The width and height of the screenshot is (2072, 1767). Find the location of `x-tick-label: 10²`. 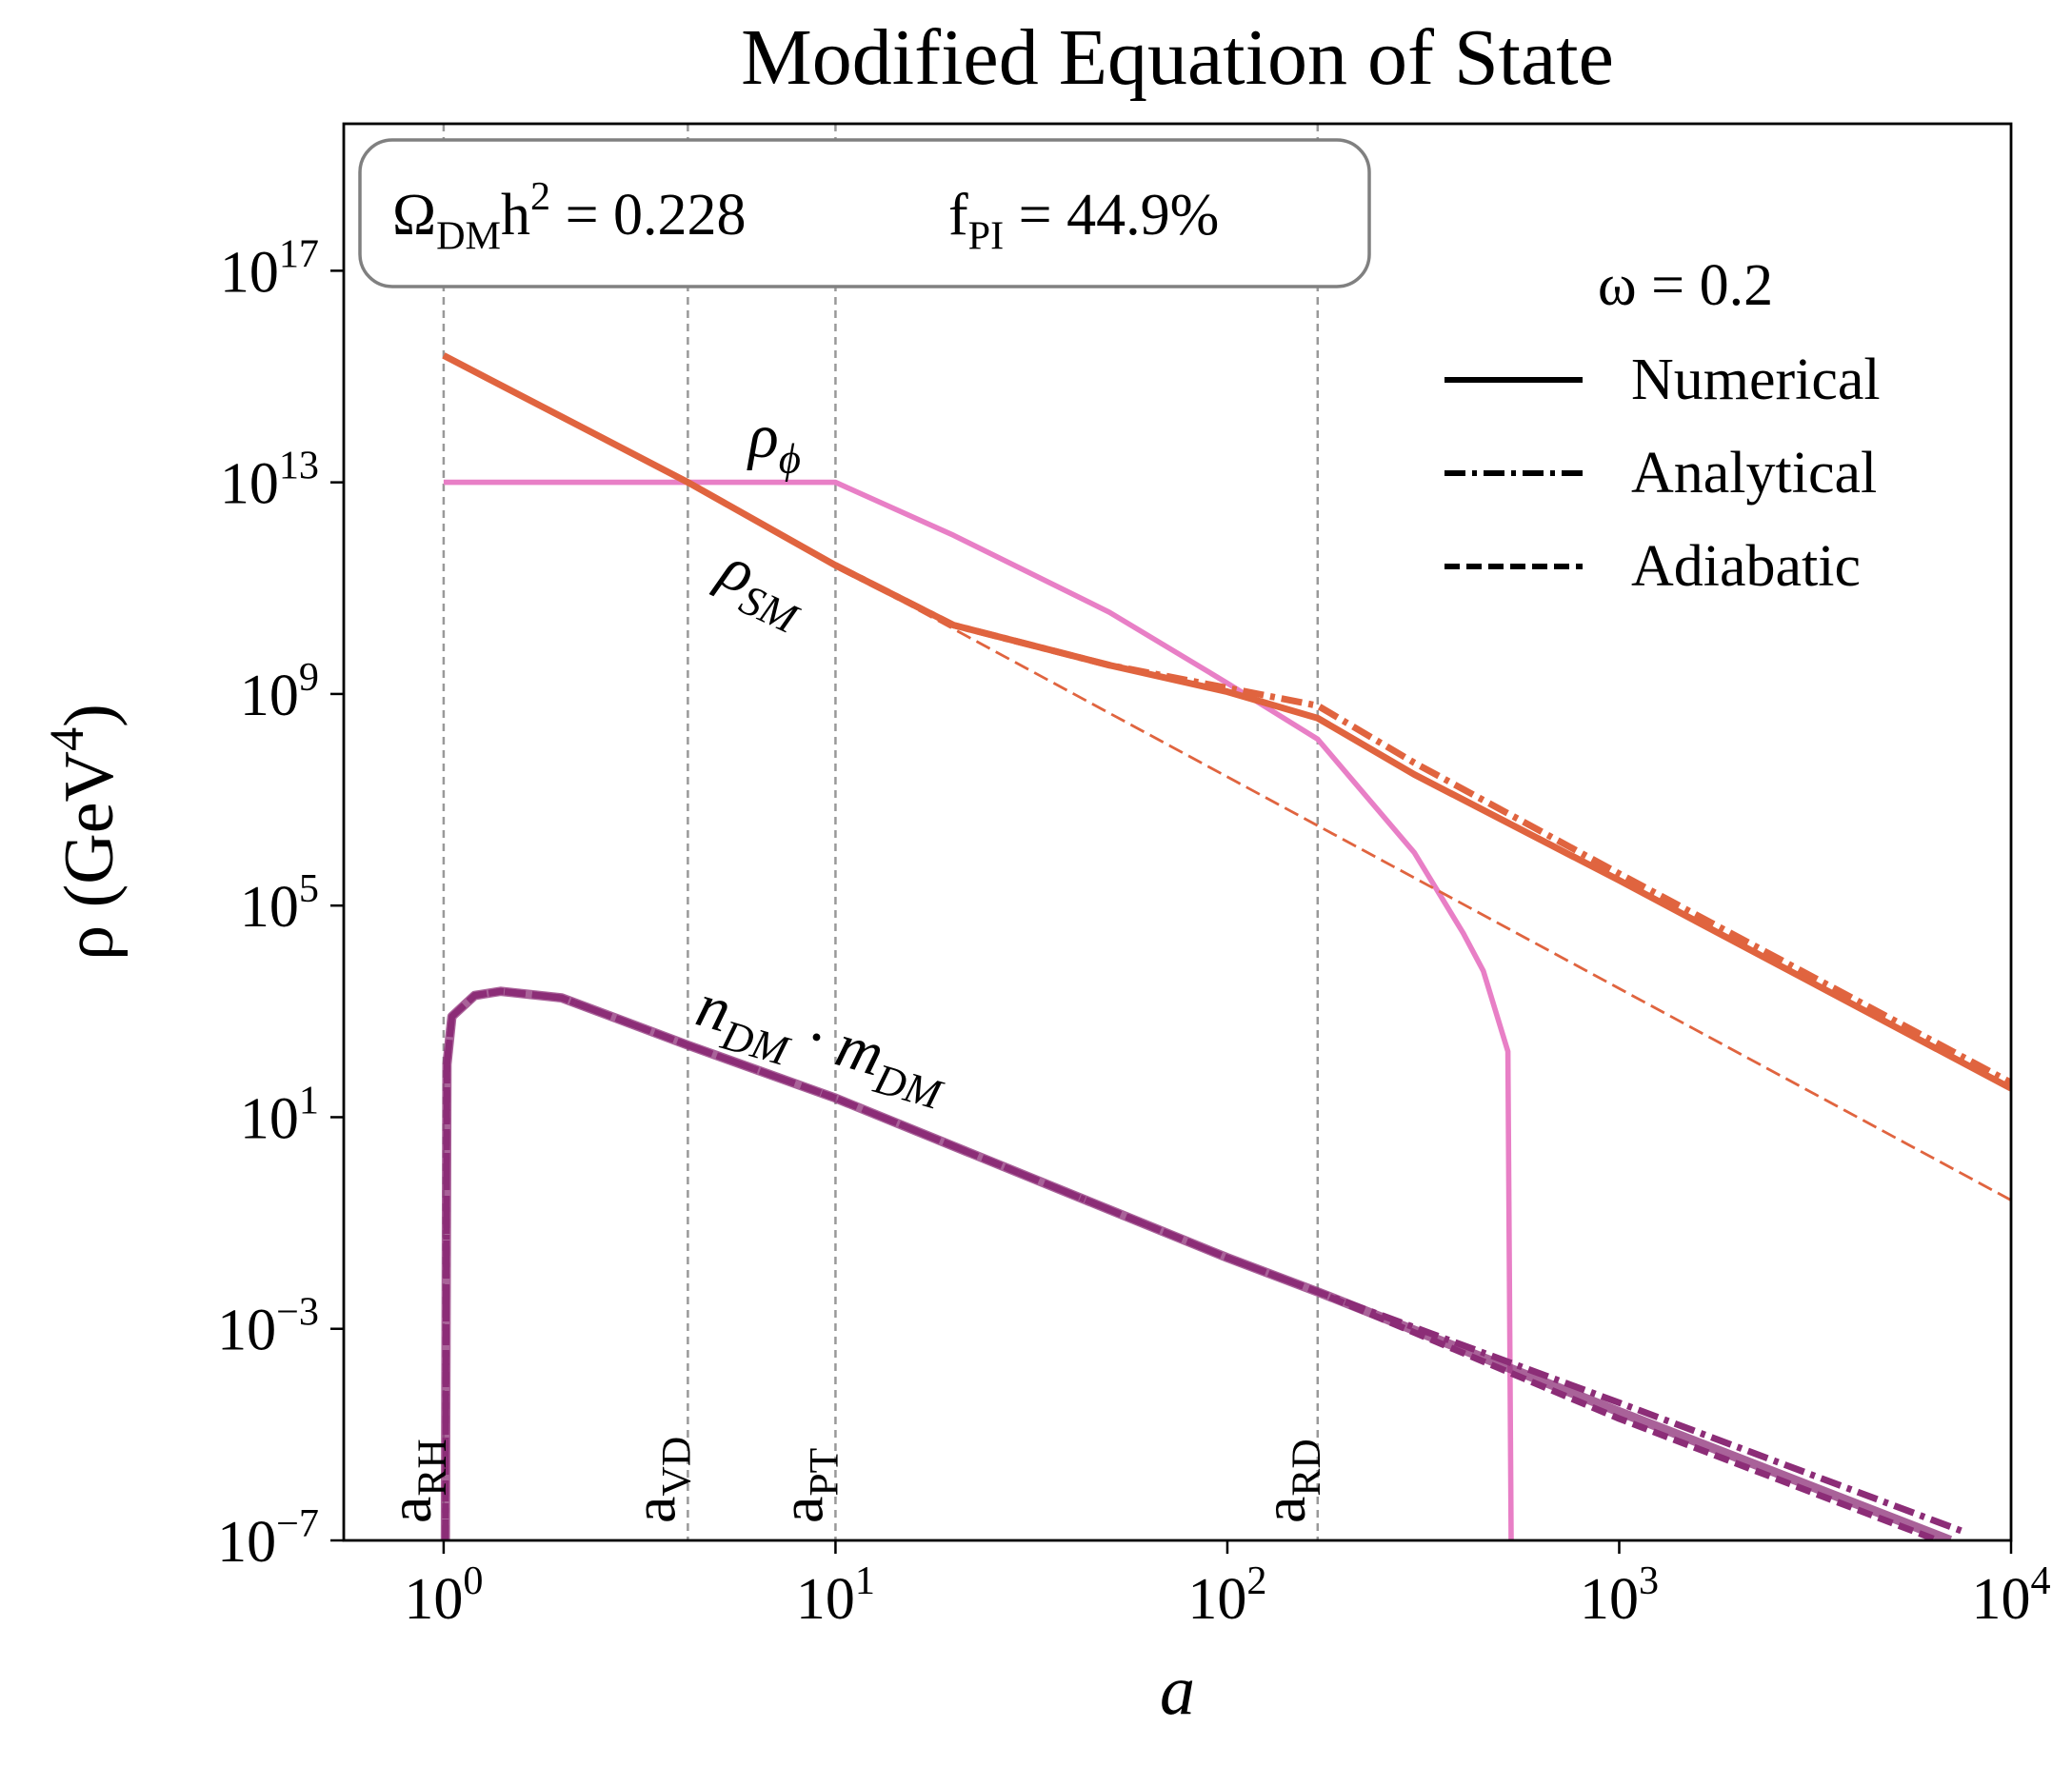

x-tick-label: 10² is located at coordinates (1226, 1595).